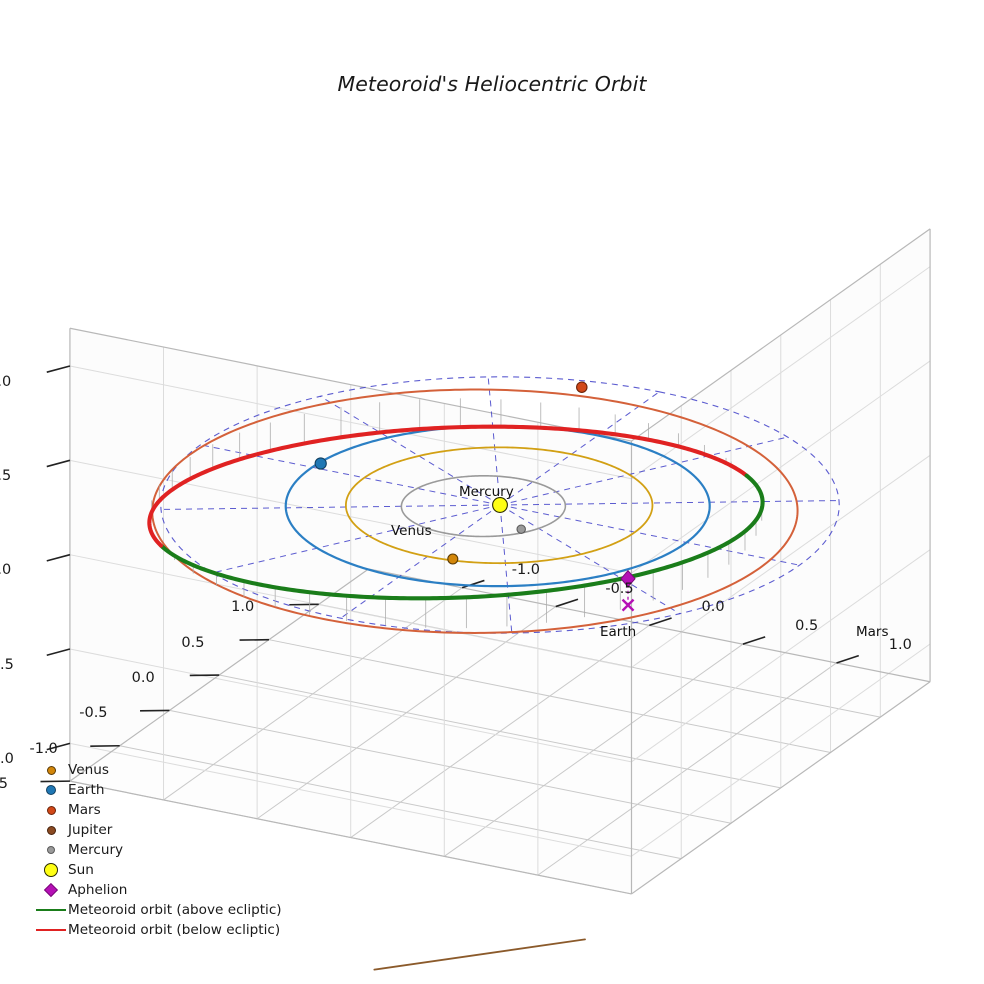 Image resolution: width=984 pixels, height=984 pixels. Describe the element at coordinates (43, 748) in the screenshot. I see `x-tick-label-1: -1.0` at that location.